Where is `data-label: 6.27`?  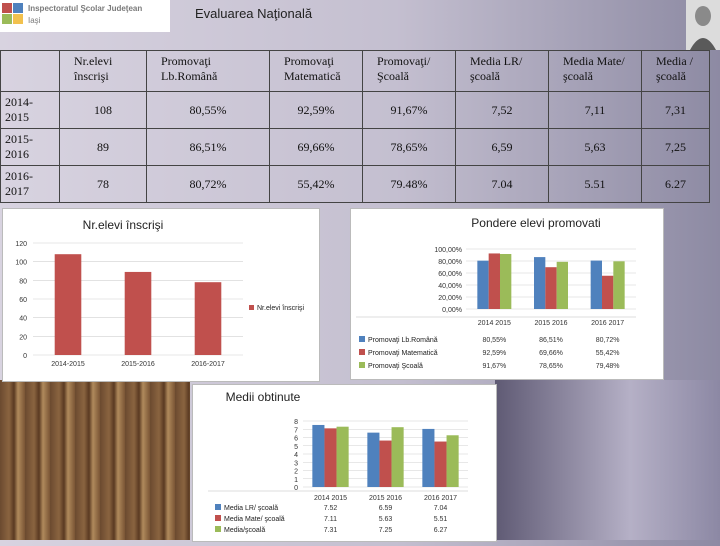
data-label: 6.27 is located at coordinates (441, 530).